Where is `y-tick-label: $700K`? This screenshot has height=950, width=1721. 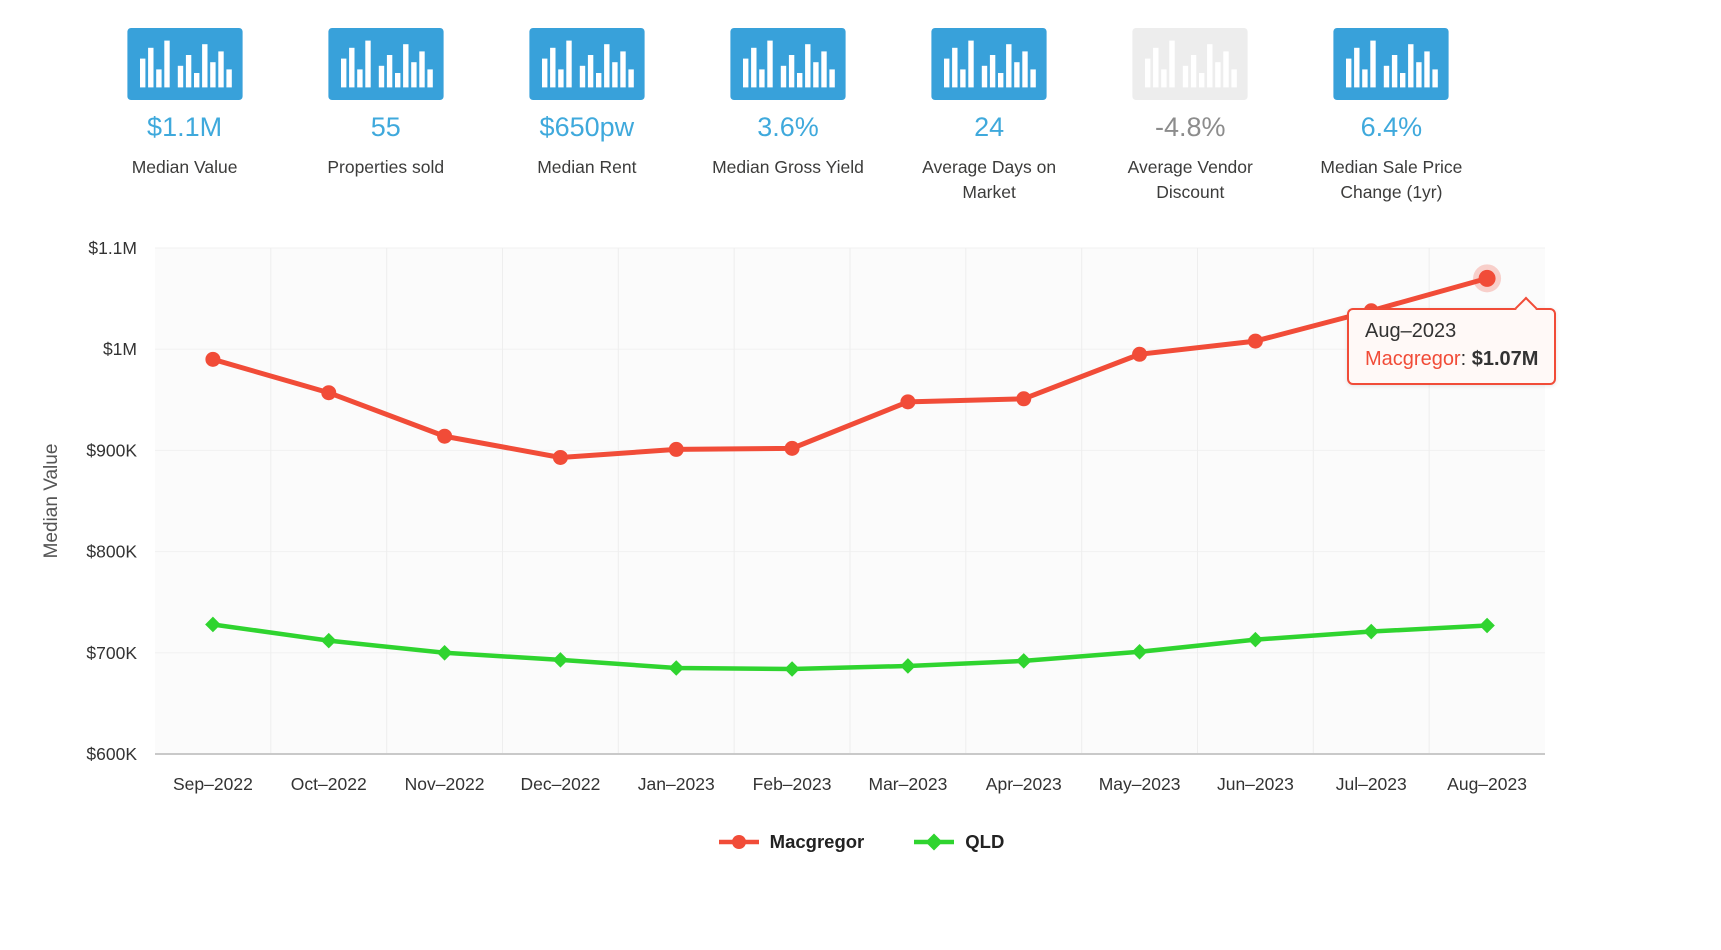 y-tick-label: $700K is located at coordinates (111, 653).